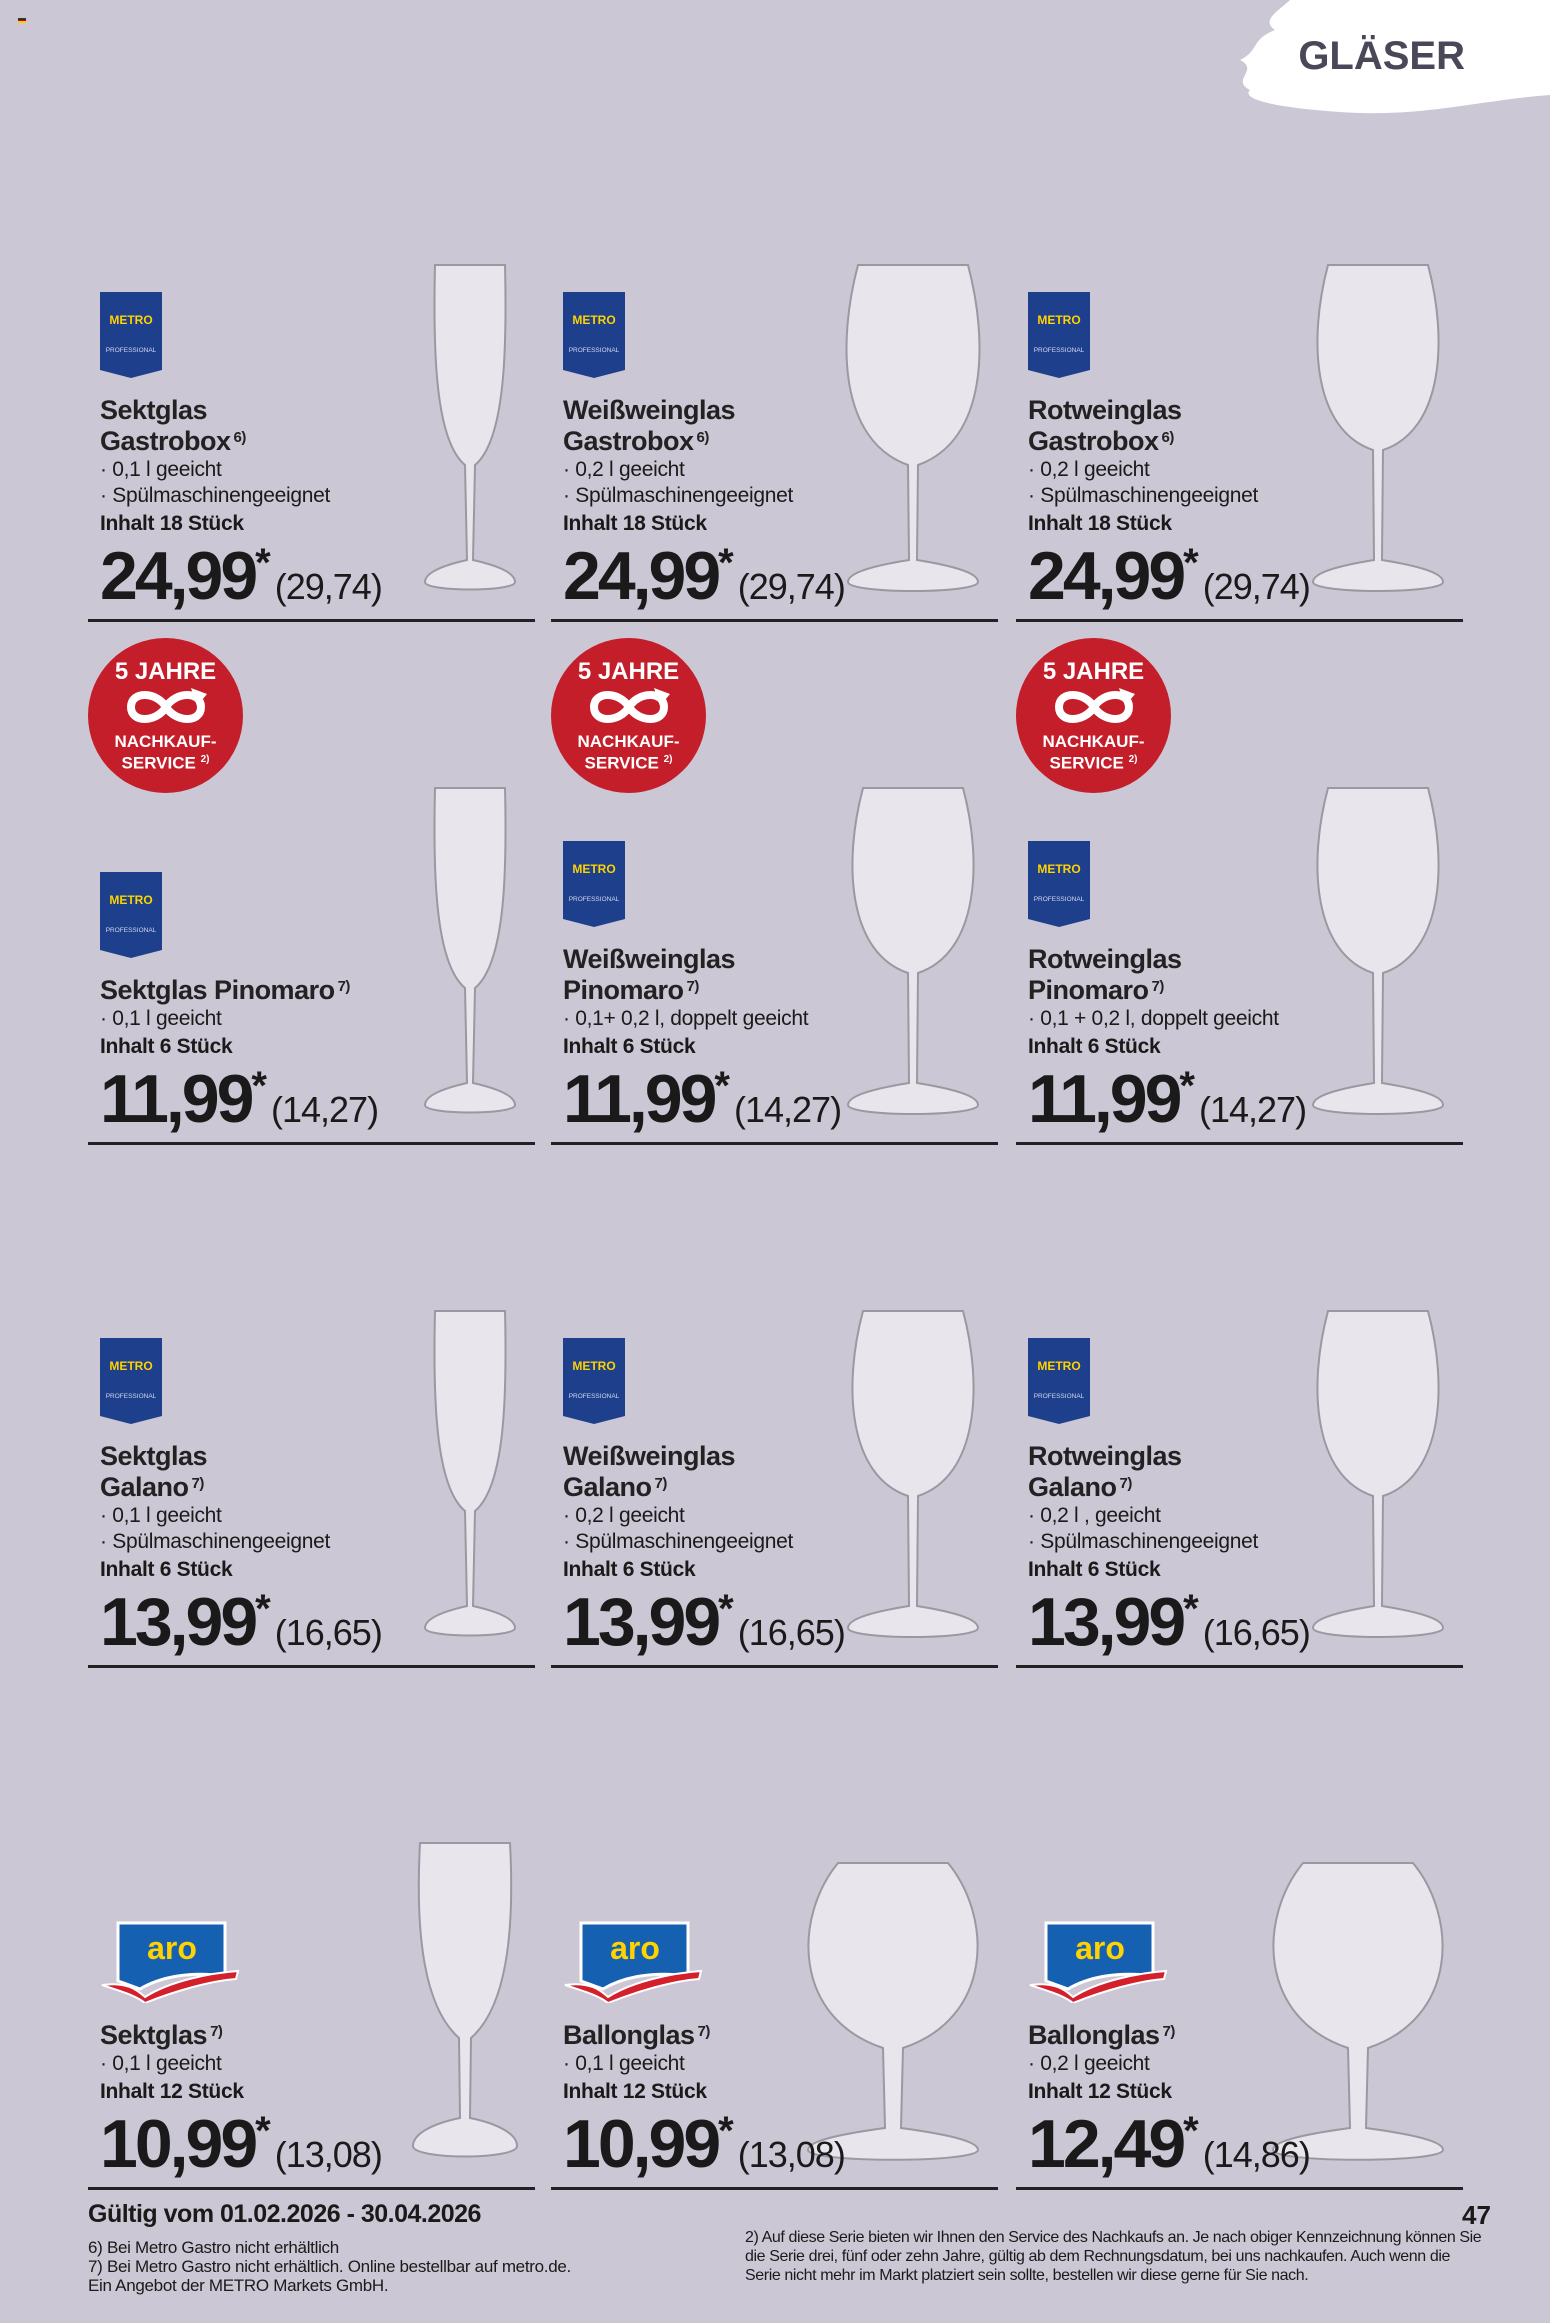 This screenshot has height=2323, width=1550. What do you see at coordinates (791, 2154) in the screenshot?
I see `gross-price: (13,08)` at bounding box center [791, 2154].